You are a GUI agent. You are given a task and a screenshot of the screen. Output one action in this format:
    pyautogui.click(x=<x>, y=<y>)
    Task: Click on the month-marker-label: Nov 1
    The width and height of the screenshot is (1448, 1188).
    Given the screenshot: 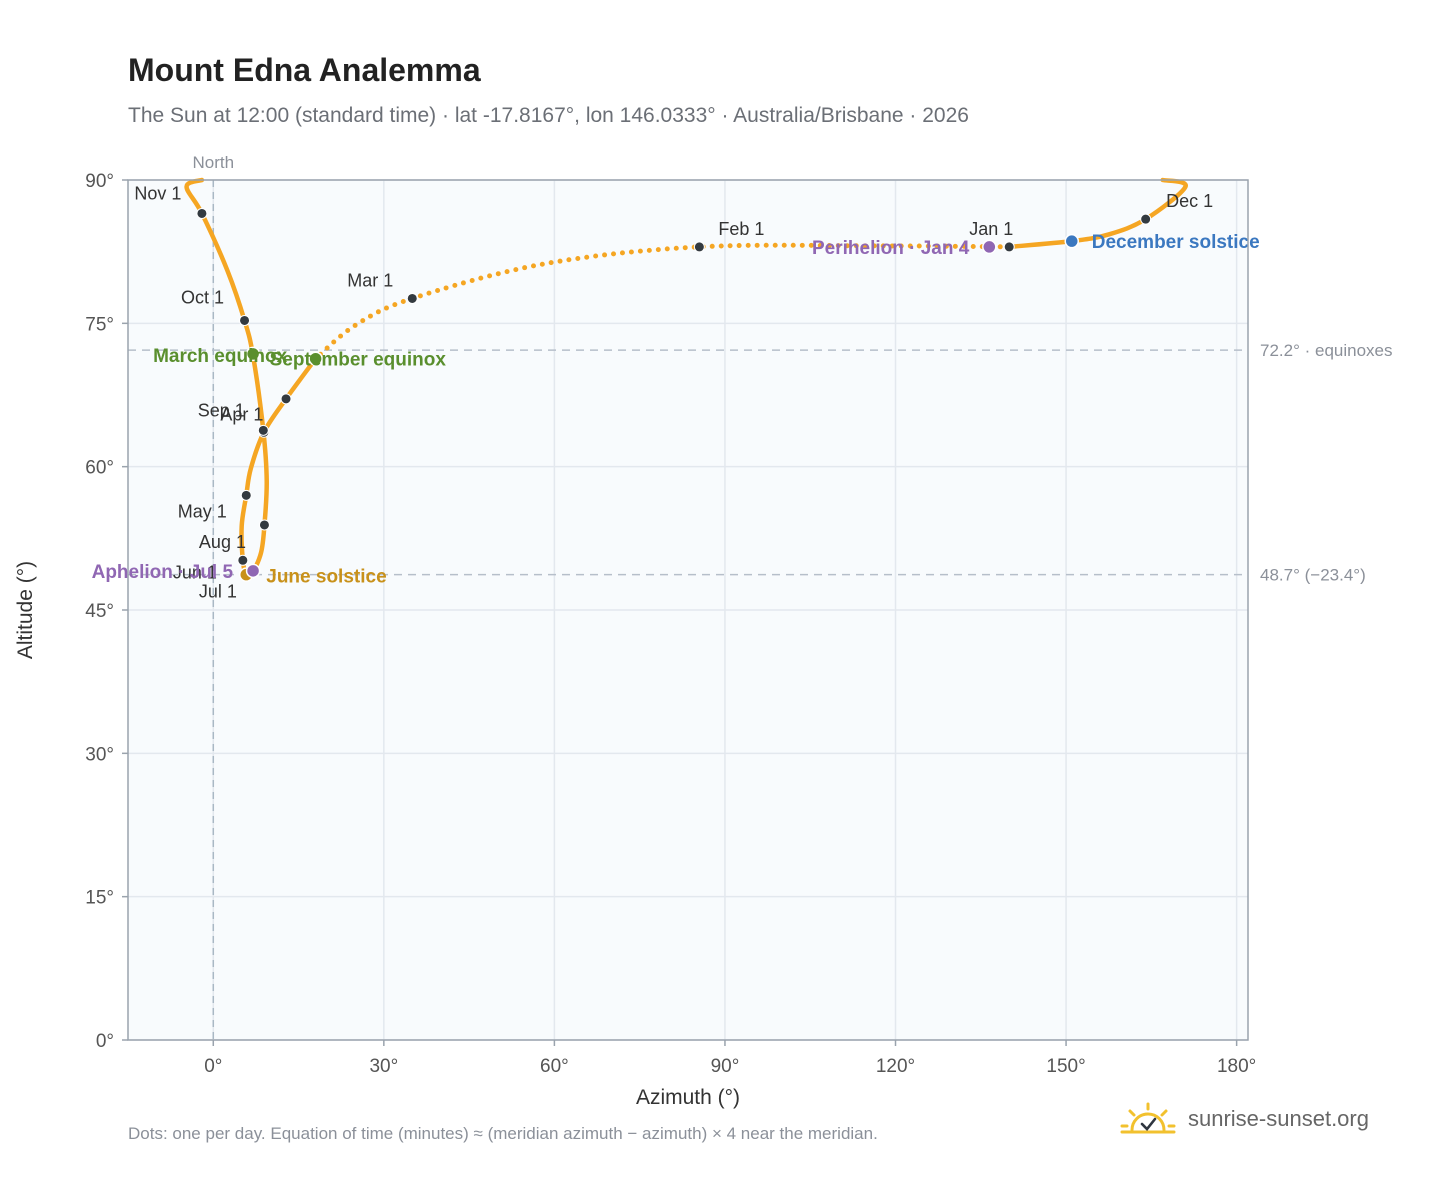 What is the action you would take?
    pyautogui.click(x=157, y=193)
    